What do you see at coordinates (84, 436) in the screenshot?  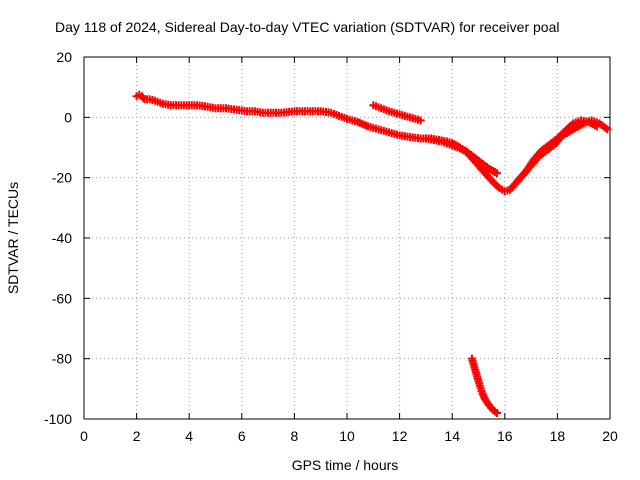 I see `x-tick-label: 0` at bounding box center [84, 436].